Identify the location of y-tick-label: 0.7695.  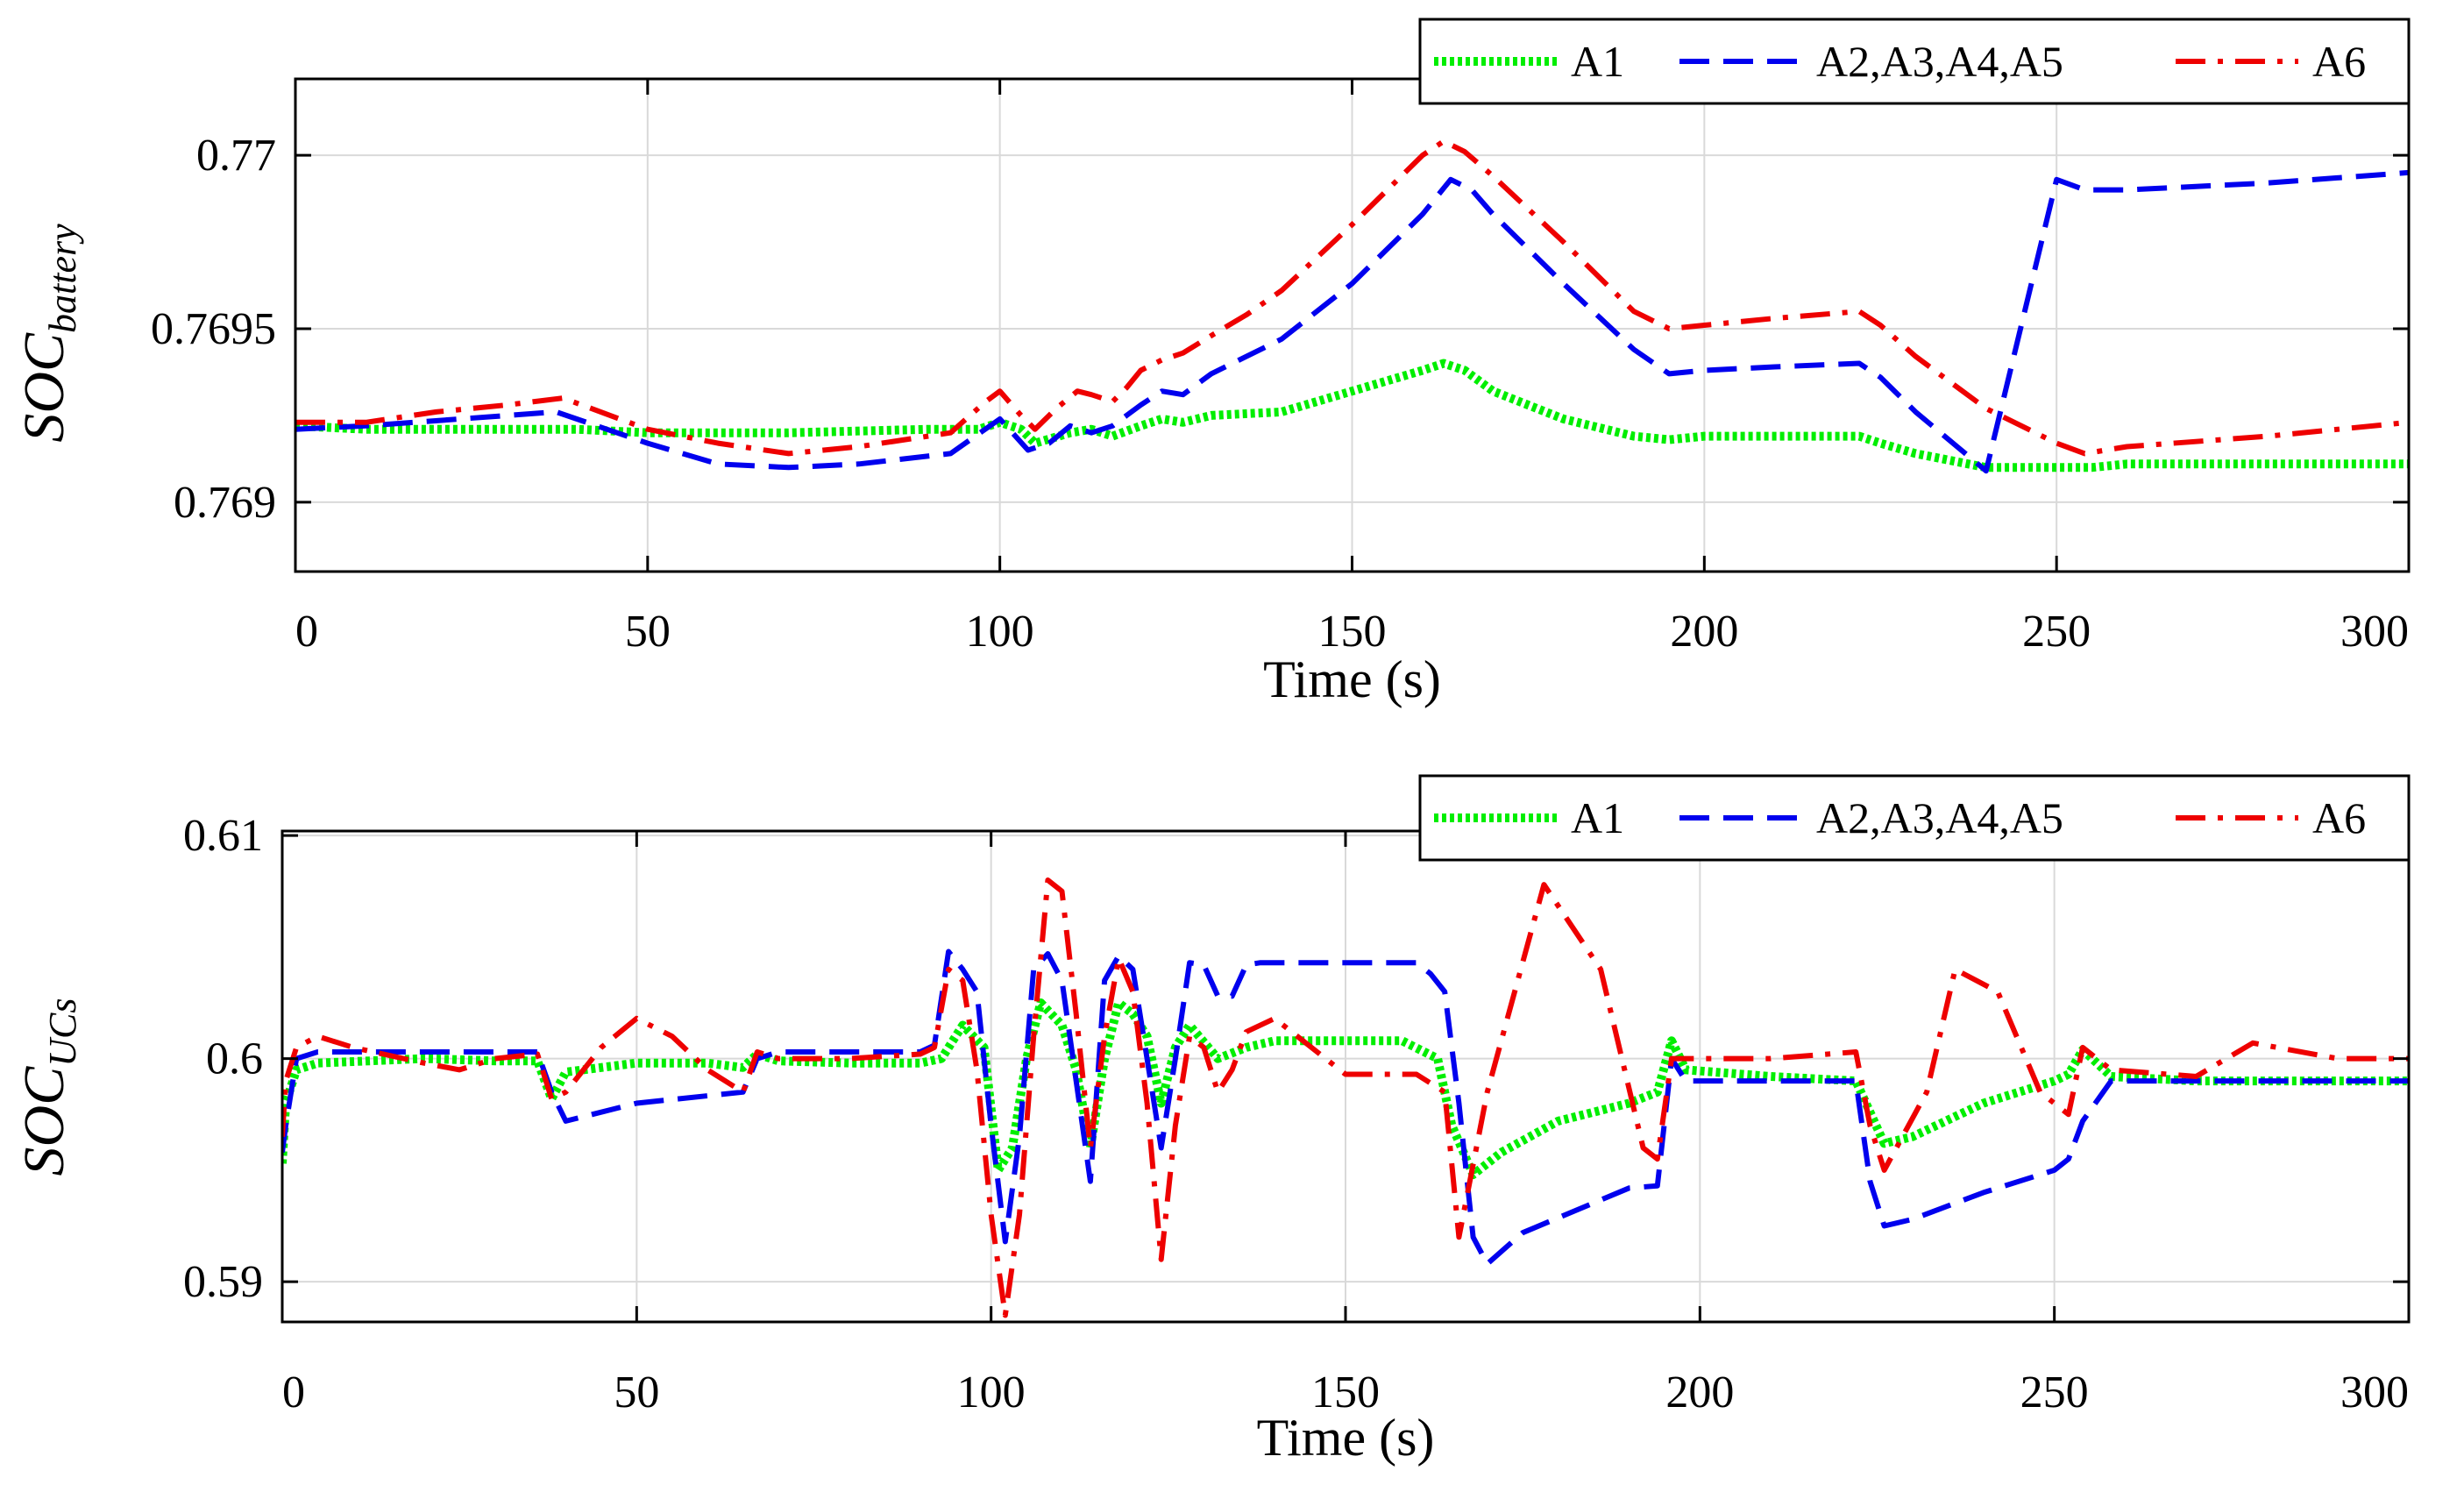
(213, 329).